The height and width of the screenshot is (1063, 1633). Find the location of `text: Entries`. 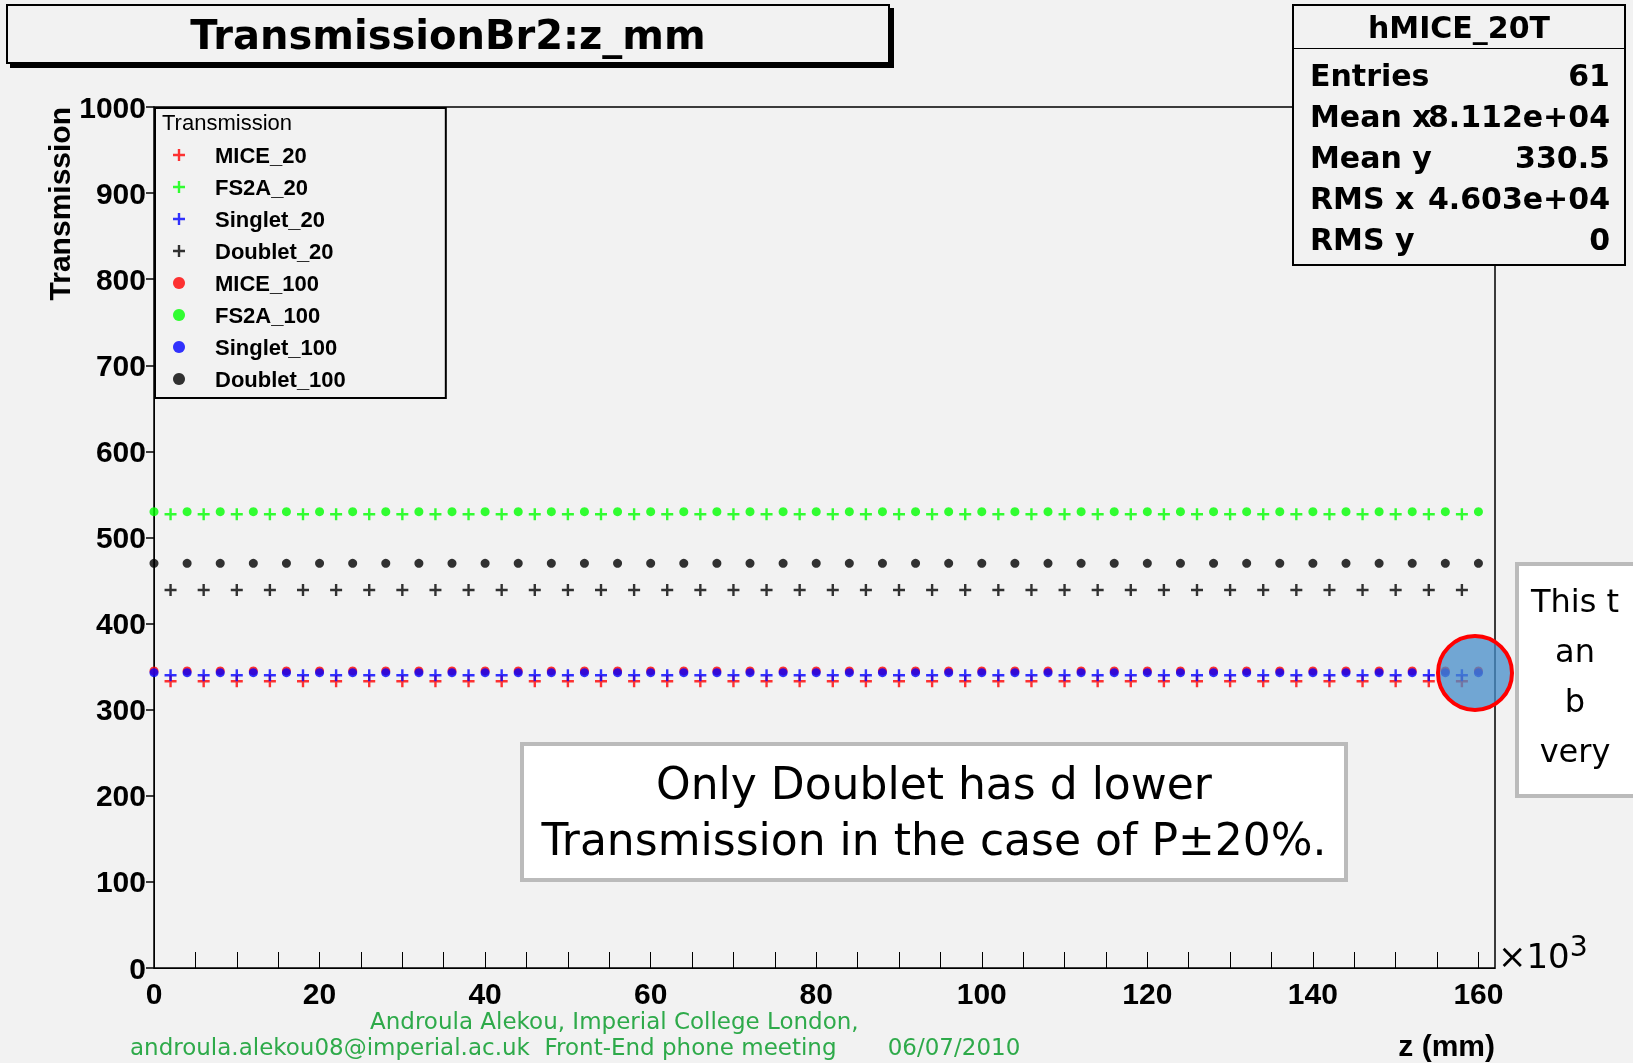

text: Entries is located at coordinates (1370, 75).